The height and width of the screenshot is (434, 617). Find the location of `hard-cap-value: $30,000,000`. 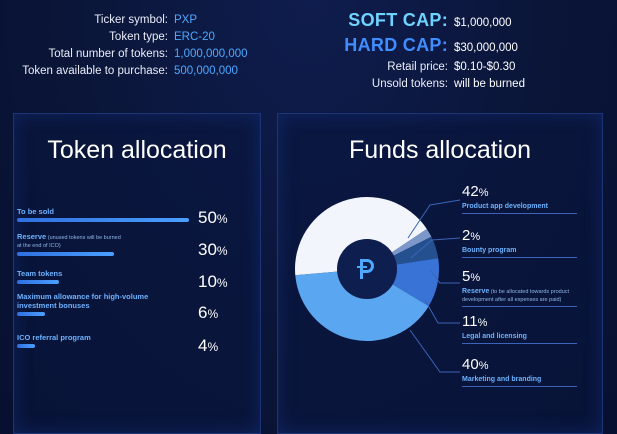

hard-cap-value: $30,000,000 is located at coordinates (486, 48).